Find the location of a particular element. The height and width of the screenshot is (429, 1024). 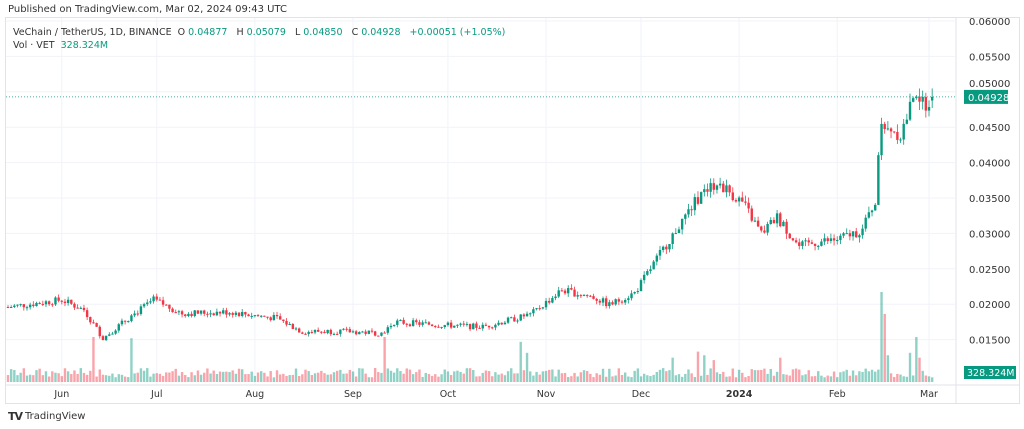

y-tick-label: 0.03500 is located at coordinates (989, 199).